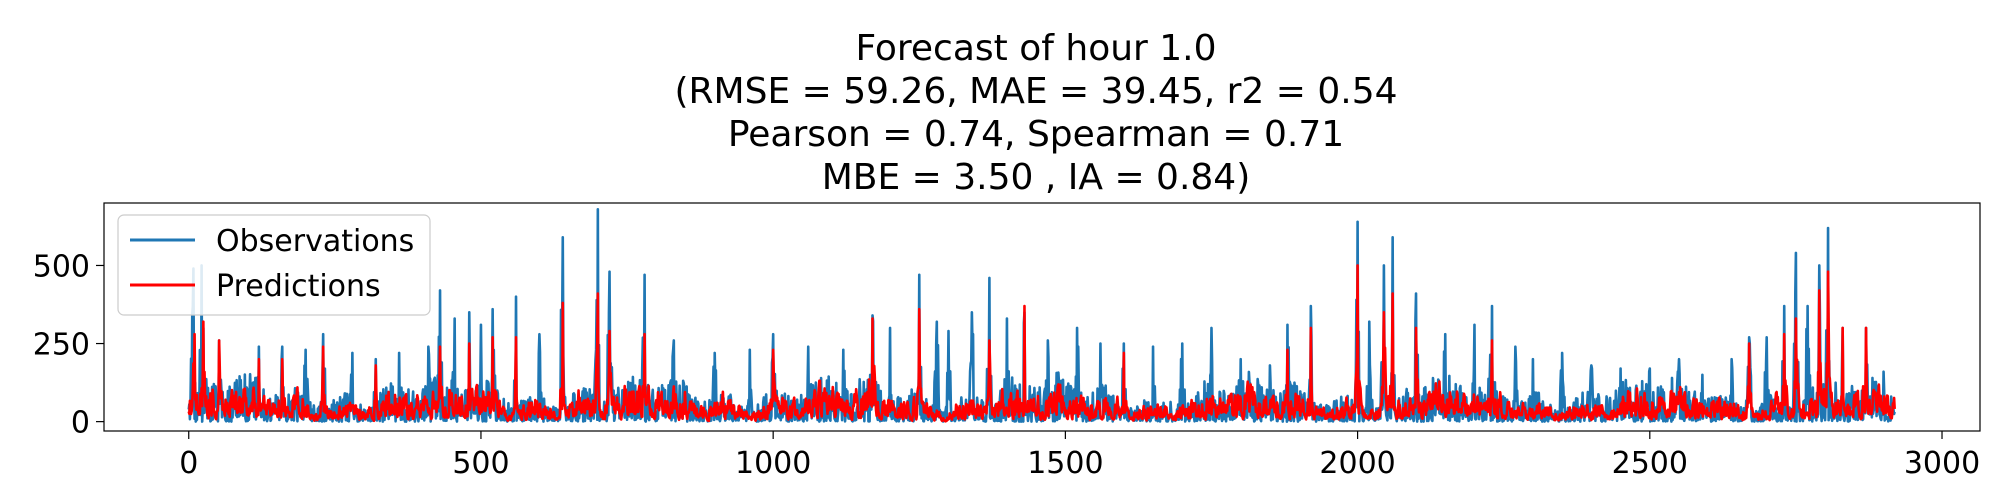 This screenshot has height=500, width=2000. What do you see at coordinates (1942, 463) in the screenshot?
I see `x-tick-label: 3000` at bounding box center [1942, 463].